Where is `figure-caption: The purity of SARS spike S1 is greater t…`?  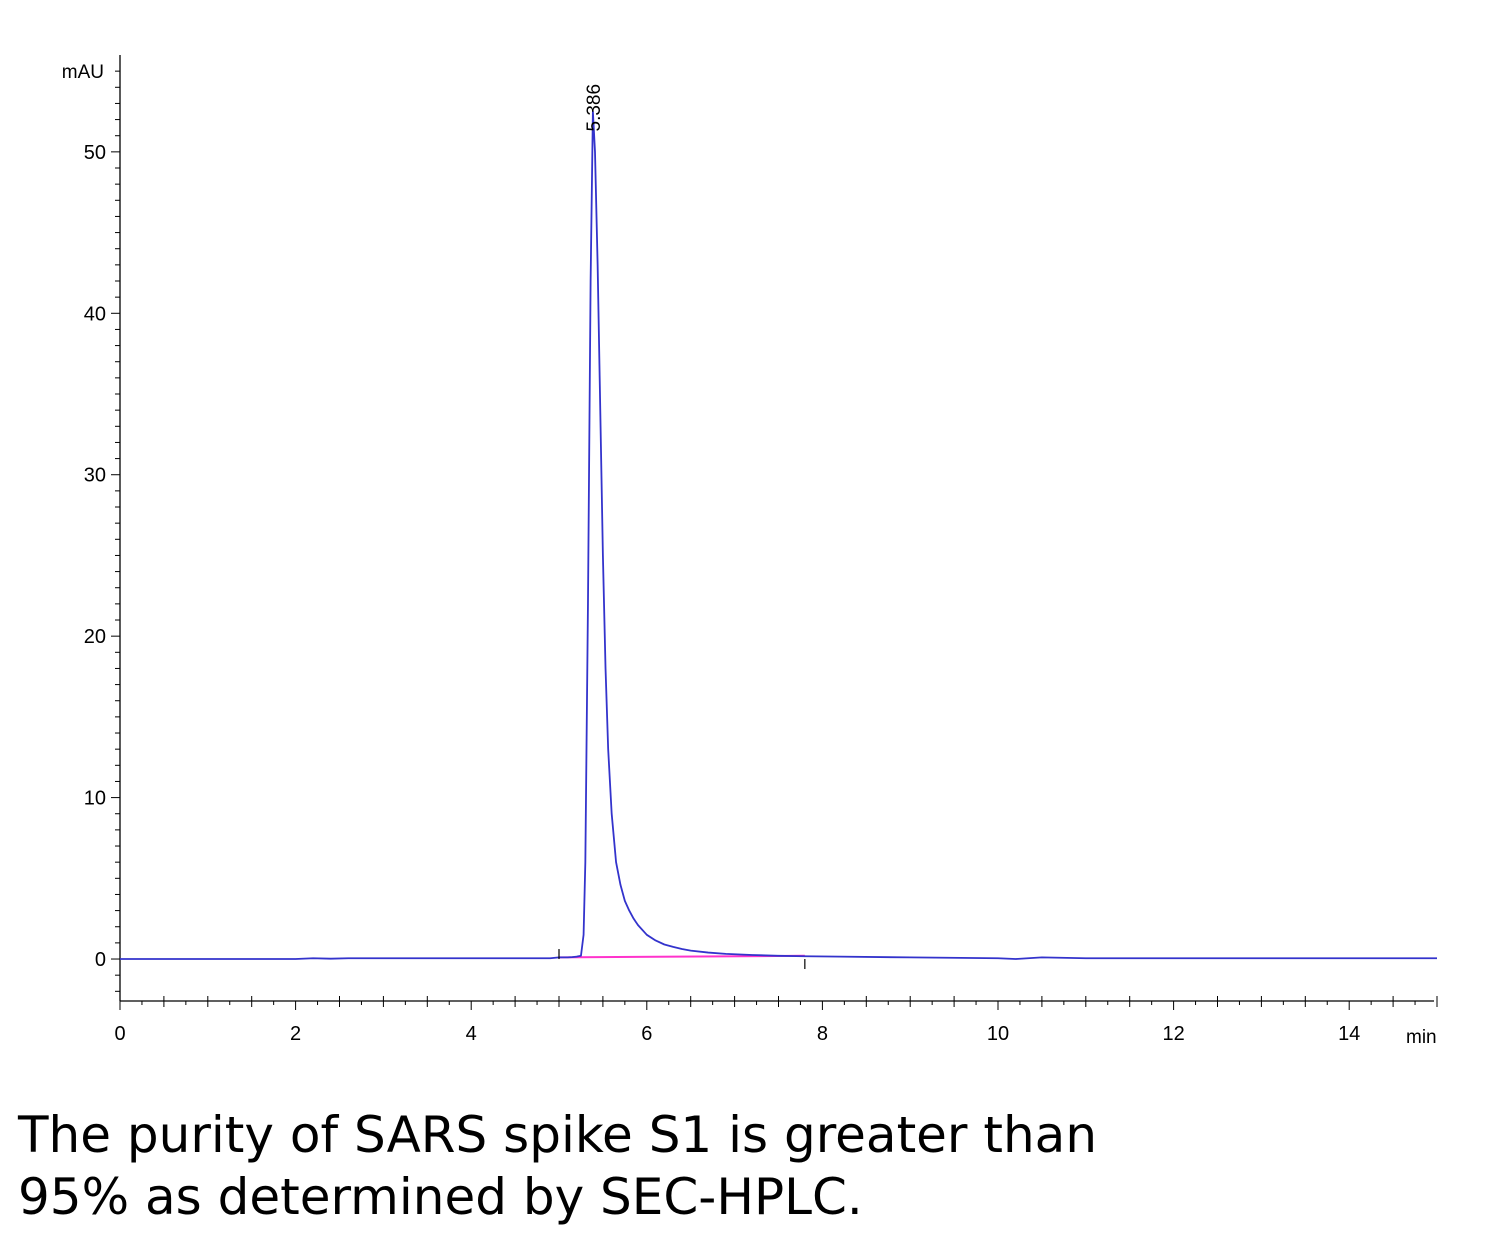 figure-caption: The purity of SARS spike S1 is greater t… is located at coordinates (748, 1166).